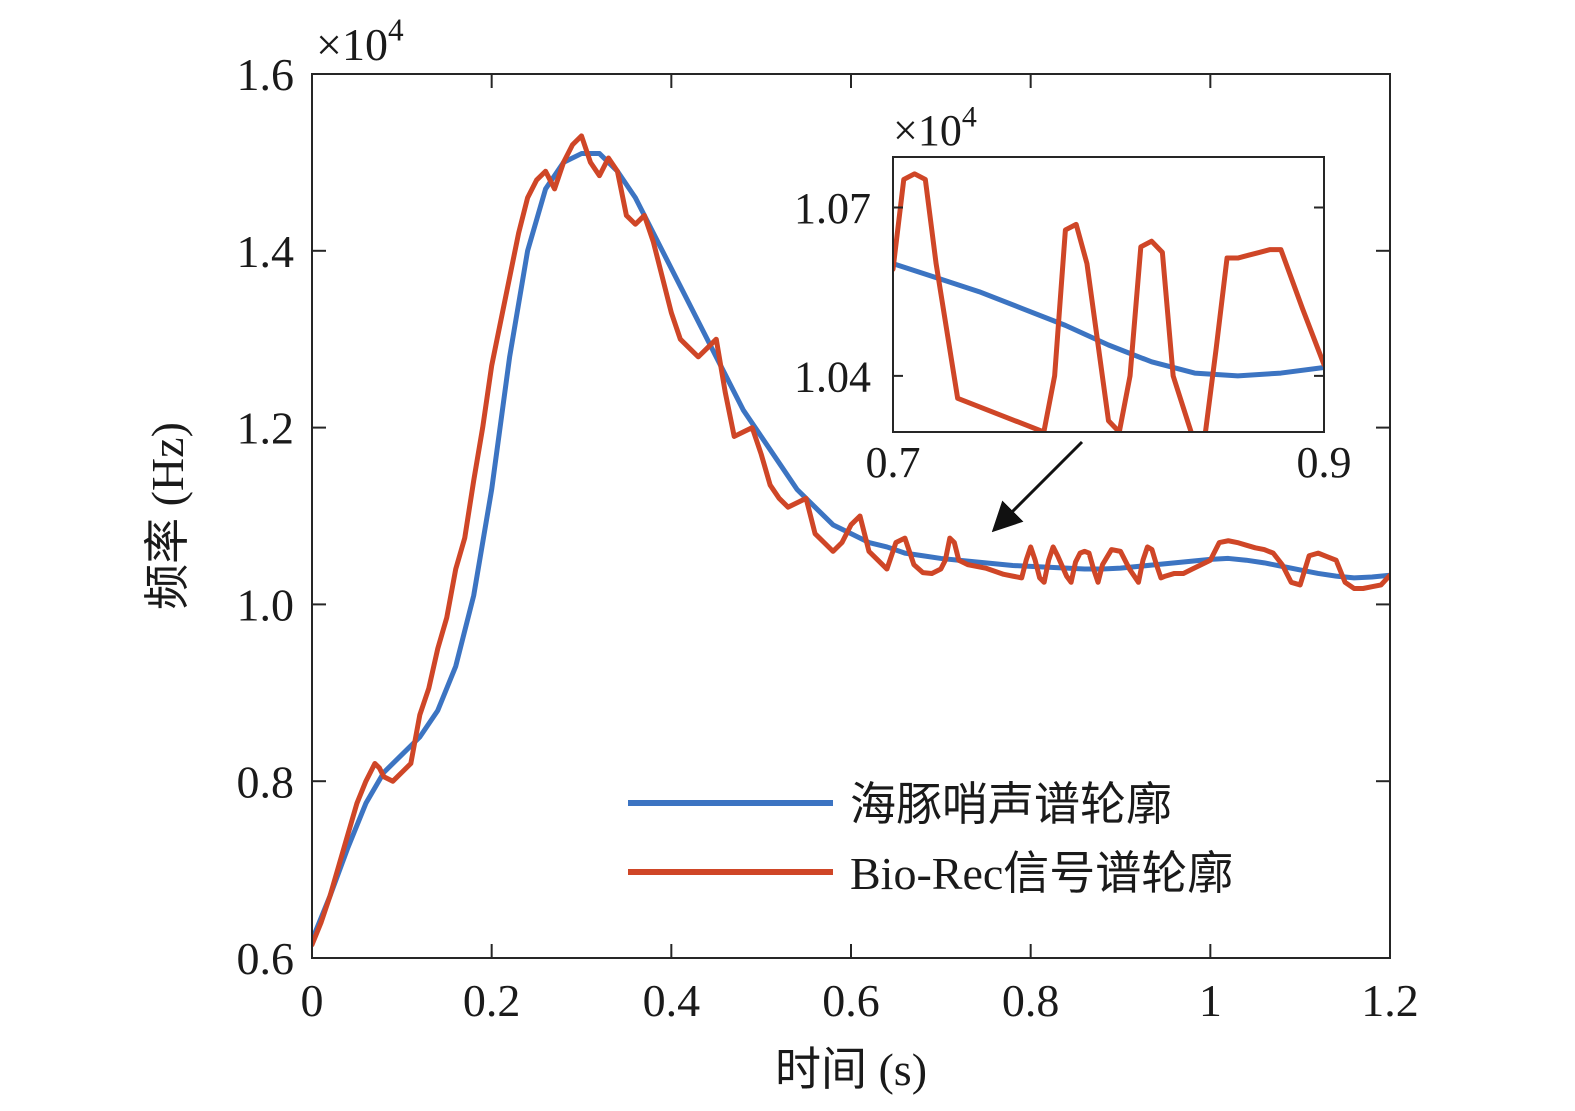 Image resolution: width=1575 pixels, height=1111 pixels. Describe the element at coordinates (1031, 1000) in the screenshot. I see `main-x-tick-label: 0.8` at that location.